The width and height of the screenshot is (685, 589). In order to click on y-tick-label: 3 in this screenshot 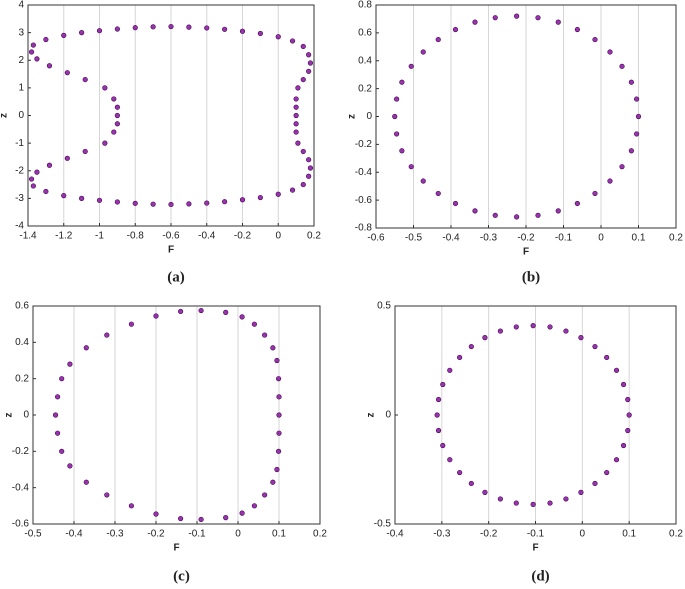, I will do `click(21, 32)`.